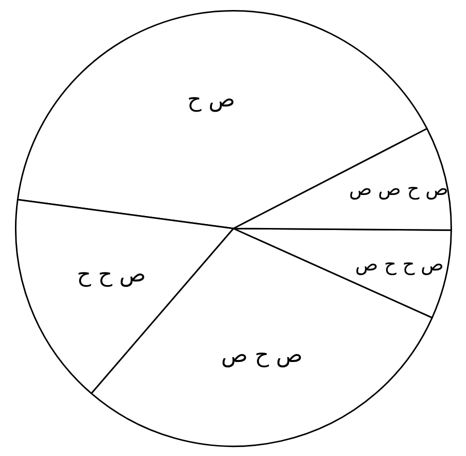 This screenshot has width=466, height=456. What do you see at coordinates (398, 189) in the screenshot?
I see `slice-label: ص ح ص ص` at bounding box center [398, 189].